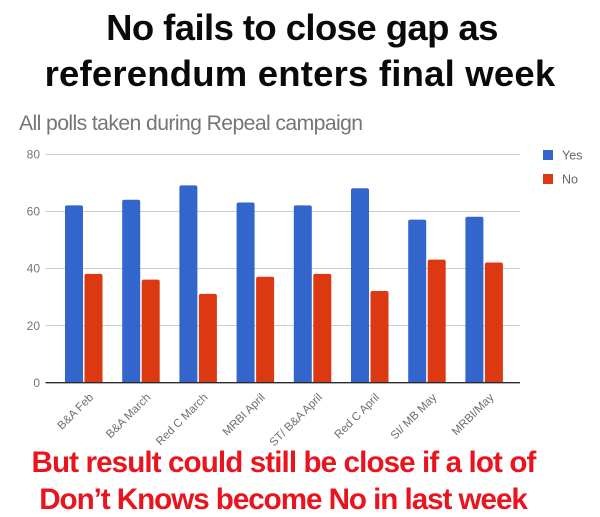  Describe the element at coordinates (34, 155) in the screenshot. I see `svg-text: 80` at that location.